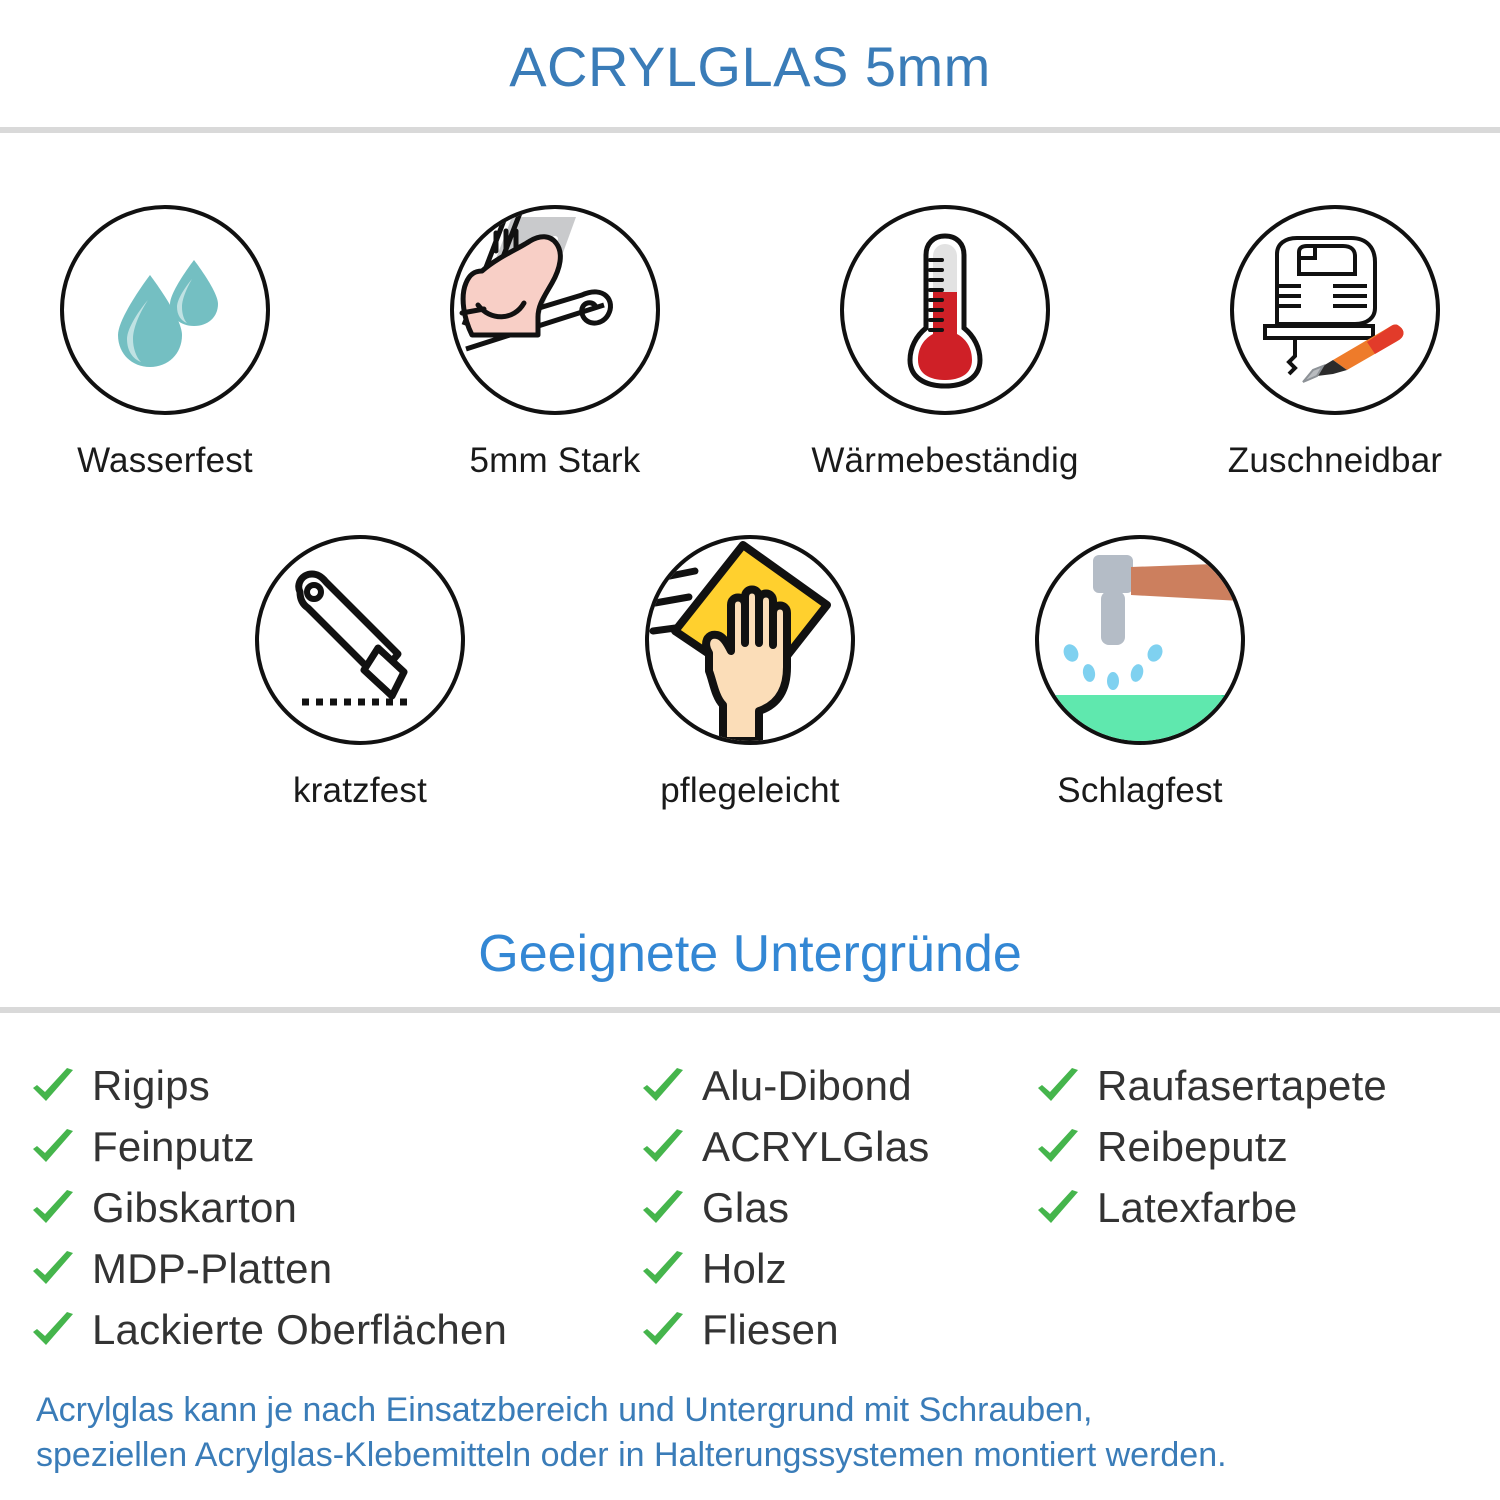 Image resolution: width=1500 pixels, height=1500 pixels. I want to click on list-item-label: Rigips, so click(151, 1085).